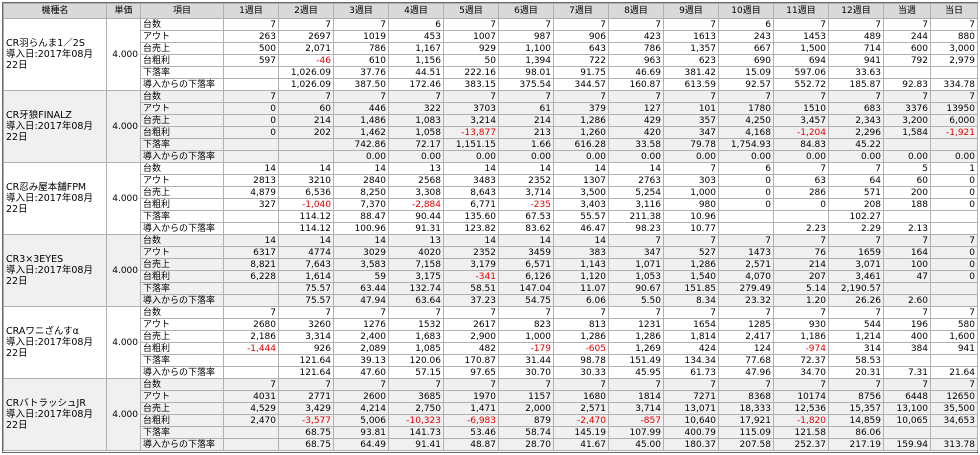  I want to click on intro-date: 導入日:2017年08月22日, so click(49, 420).